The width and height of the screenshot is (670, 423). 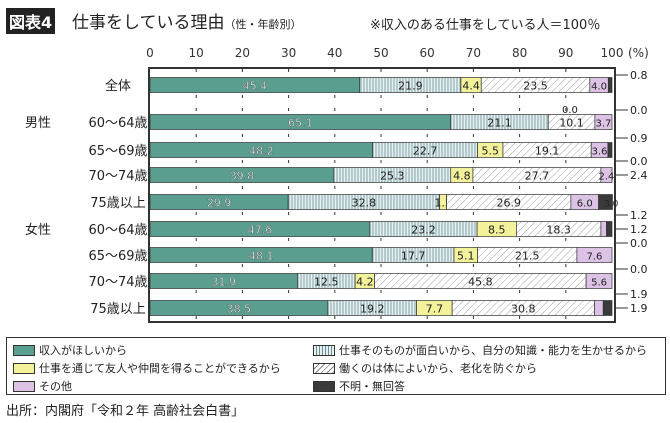 I want to click on data-label: 3.7, so click(x=603, y=124).